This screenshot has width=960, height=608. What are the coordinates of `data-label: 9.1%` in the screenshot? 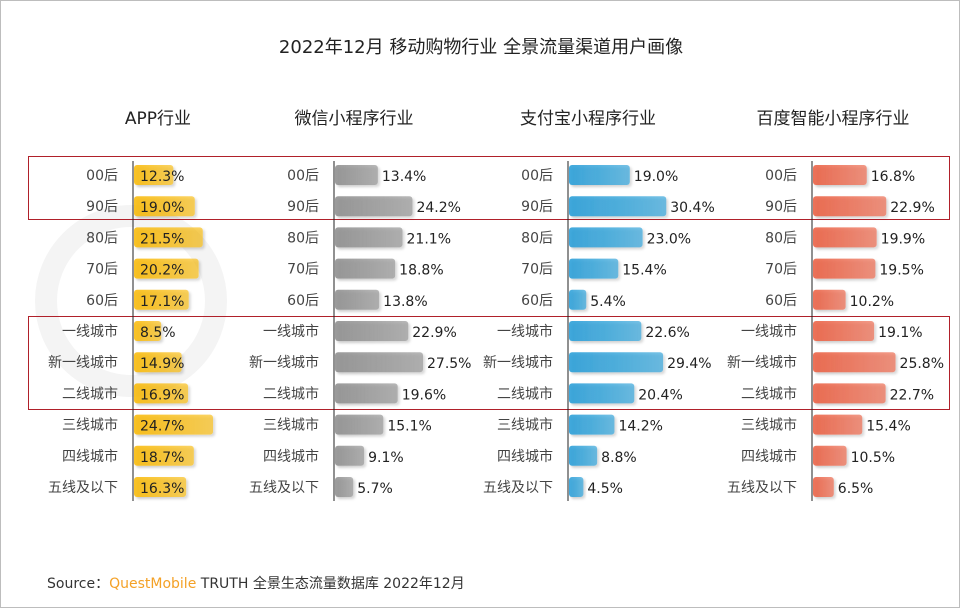 It's located at (386, 458).